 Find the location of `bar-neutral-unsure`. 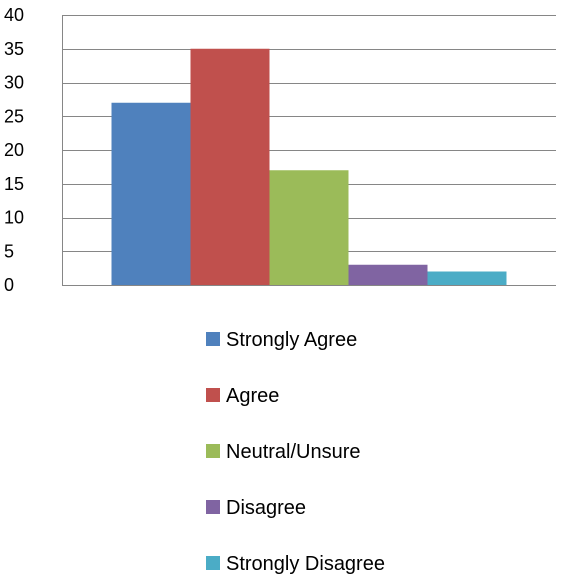

bar-neutral-unsure is located at coordinates (309, 227).